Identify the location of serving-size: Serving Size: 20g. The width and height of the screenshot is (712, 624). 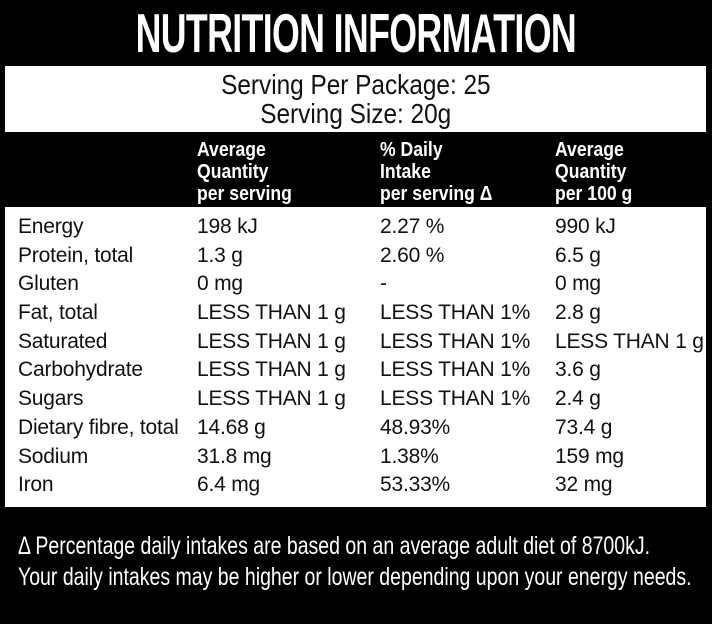
(355, 113).